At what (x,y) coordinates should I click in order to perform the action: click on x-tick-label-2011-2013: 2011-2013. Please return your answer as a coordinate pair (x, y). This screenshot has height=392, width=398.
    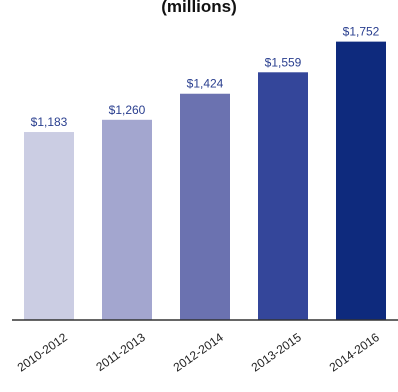
    Looking at the image, I should click on (120, 352).